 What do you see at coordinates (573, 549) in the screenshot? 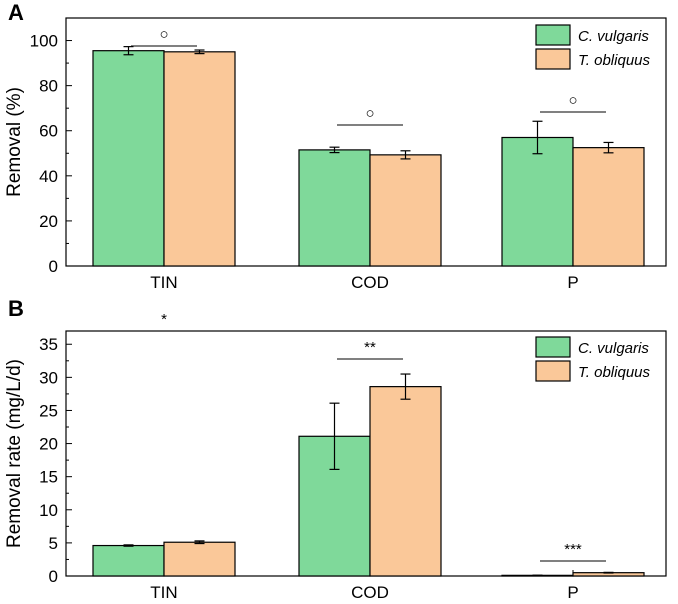
I see `significance-label: ***` at bounding box center [573, 549].